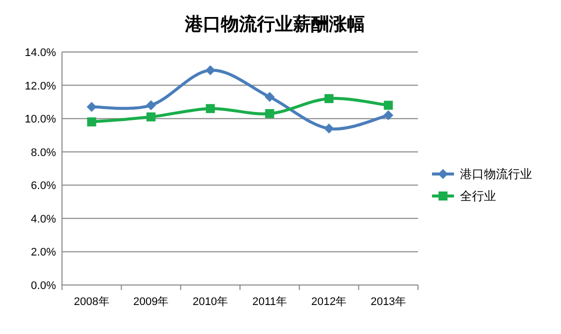 This screenshot has width=561, height=334. I want to click on y-tick-label: 0.0%, so click(43, 286).